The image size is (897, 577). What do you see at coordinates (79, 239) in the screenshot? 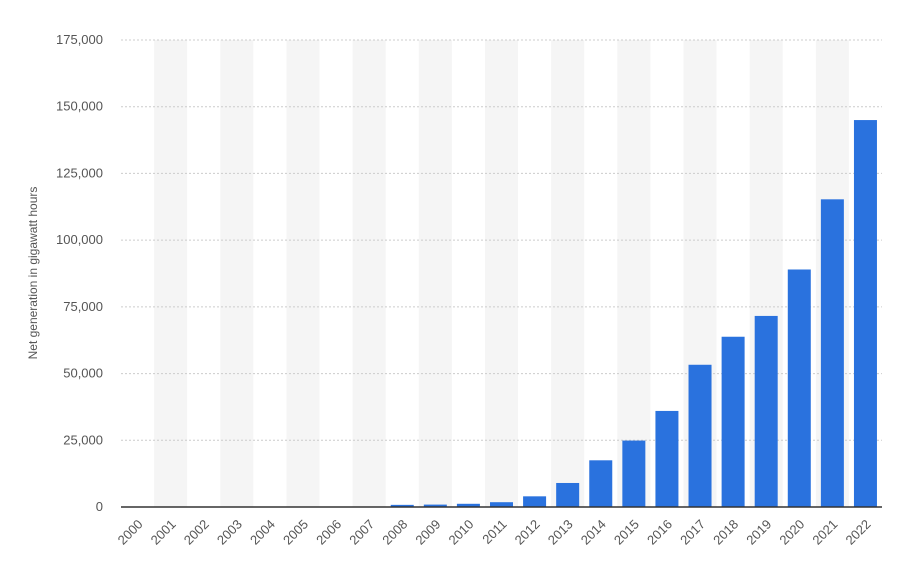
I see `y-tick-label: 100,000` at bounding box center [79, 239].